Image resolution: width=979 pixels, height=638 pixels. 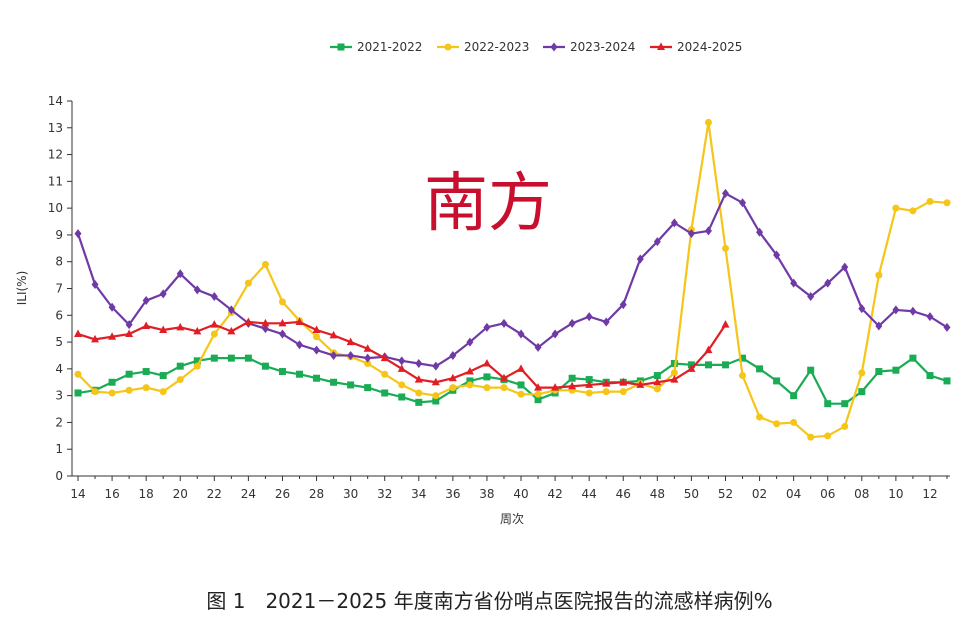 I want to click on y-tick-label: 3, so click(x=59, y=396).